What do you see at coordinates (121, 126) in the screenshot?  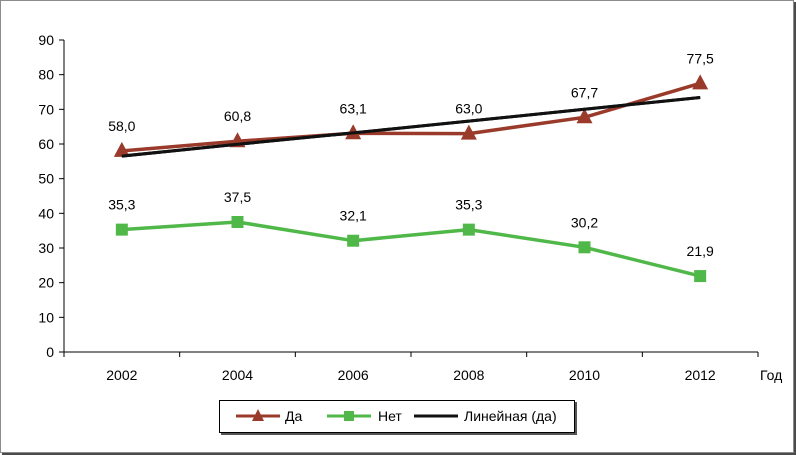 I see `data-label: 58,0` at bounding box center [121, 126].